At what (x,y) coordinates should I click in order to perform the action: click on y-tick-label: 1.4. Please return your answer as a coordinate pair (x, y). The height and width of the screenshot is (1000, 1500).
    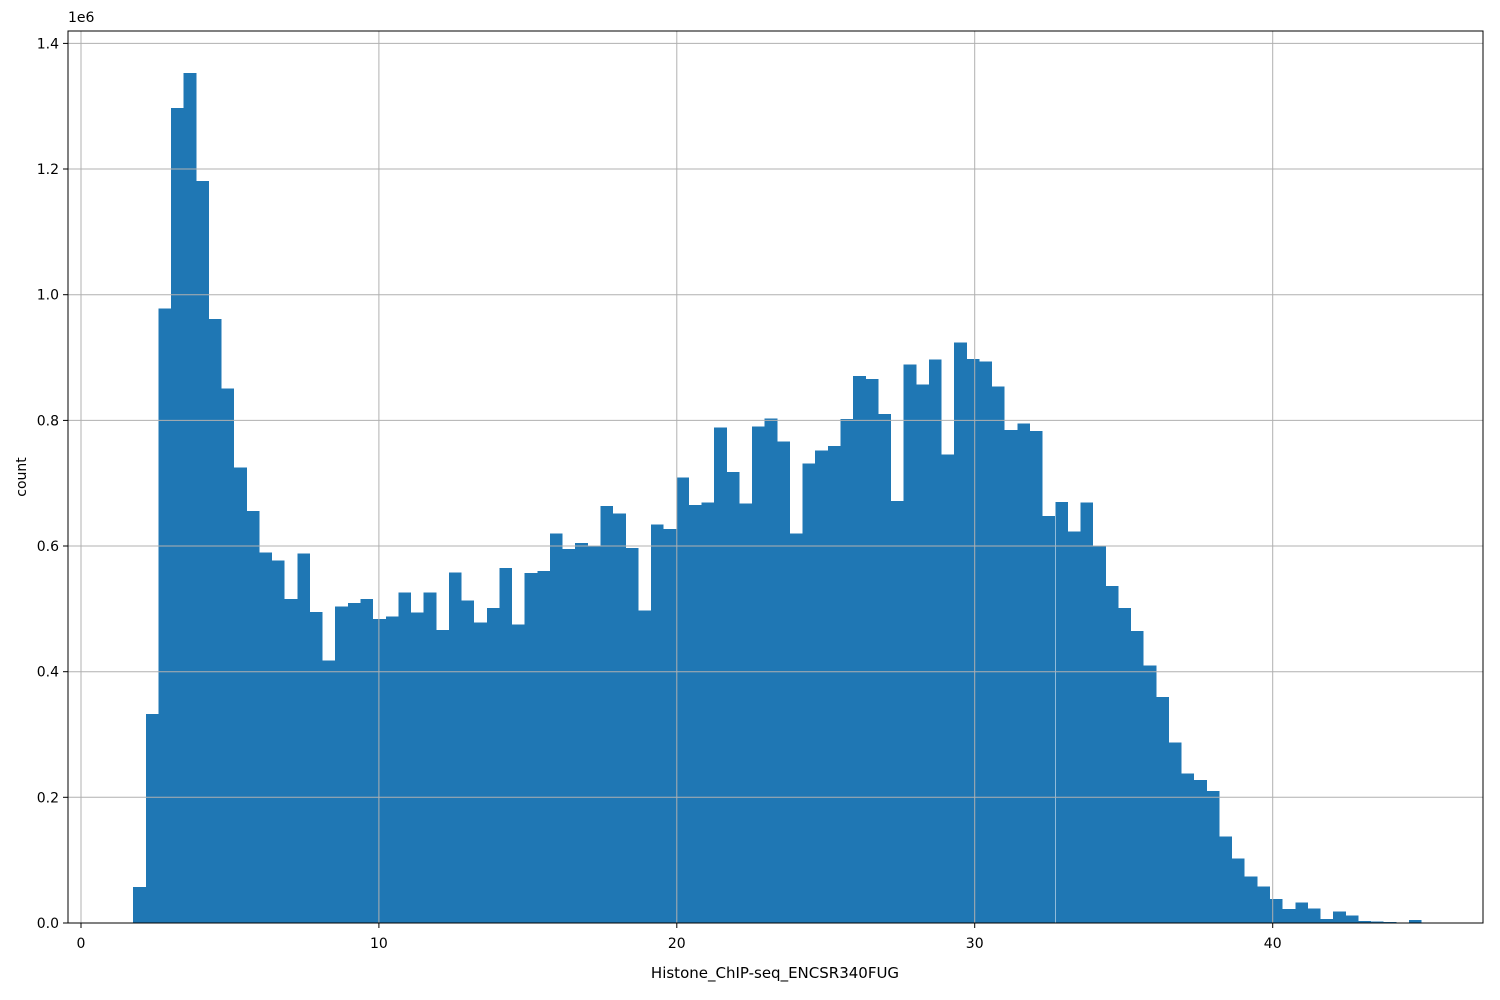
    Looking at the image, I should click on (48, 44).